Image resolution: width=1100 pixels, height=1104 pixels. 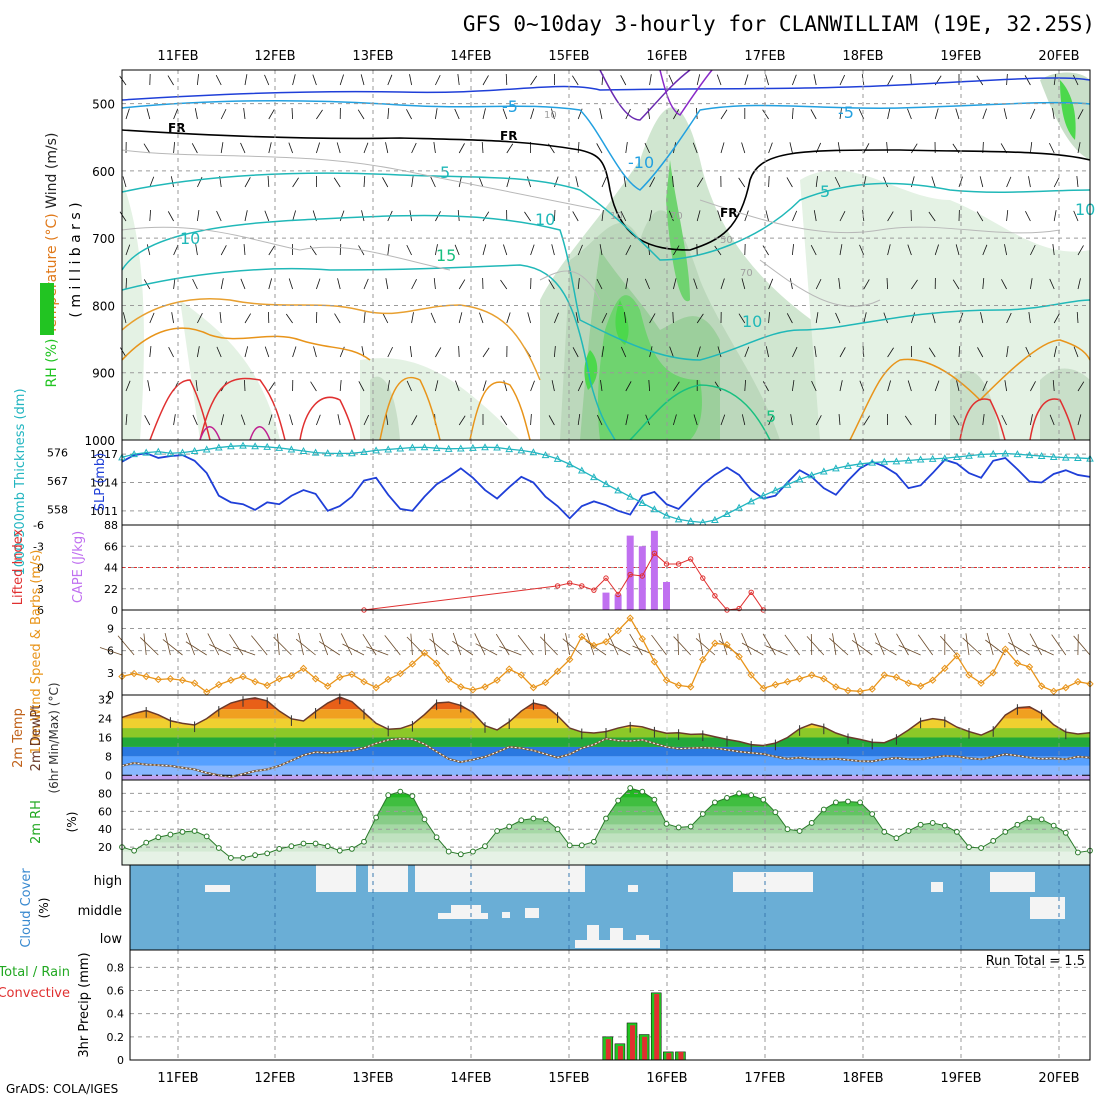 I want to click on temp-axis-label-2: 2m DewPt, so click(x=36, y=738).